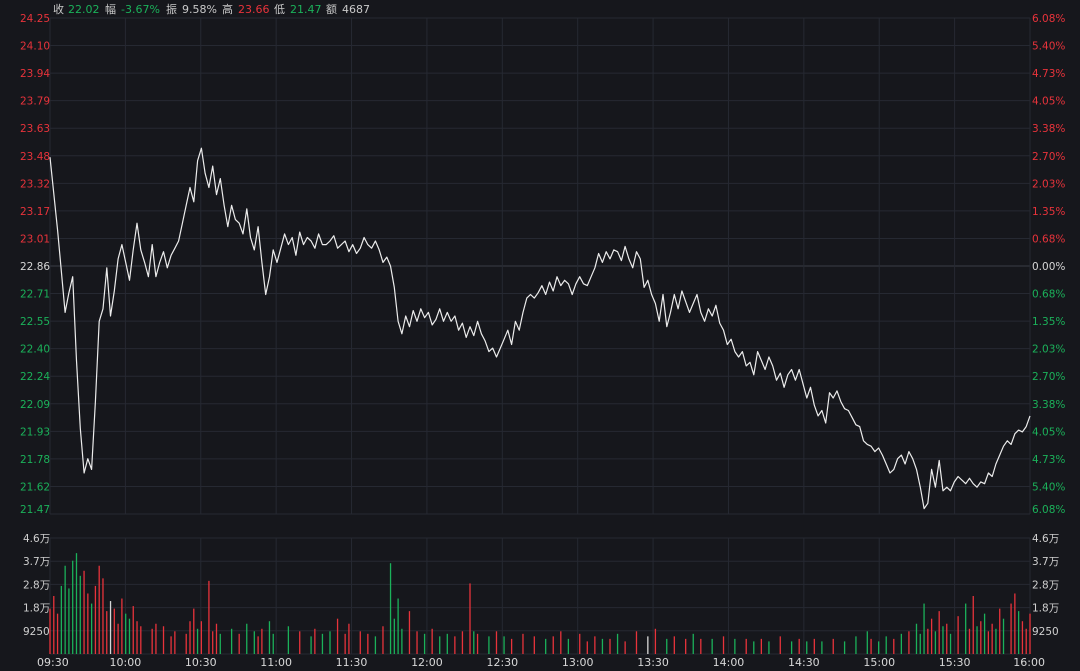 The image size is (1080, 671). I want to click on low-value: 21.47, so click(306, 9).